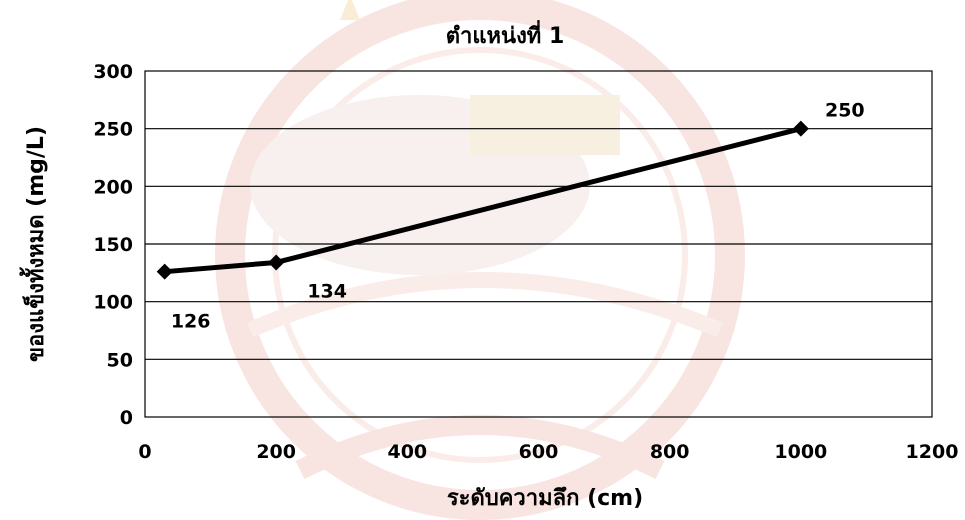  I want to click on y-tick-label: 100, so click(113, 303).